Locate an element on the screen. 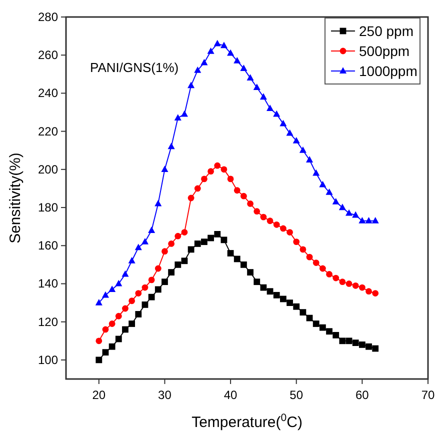  y-tick-label: 140 is located at coordinates (48, 283).